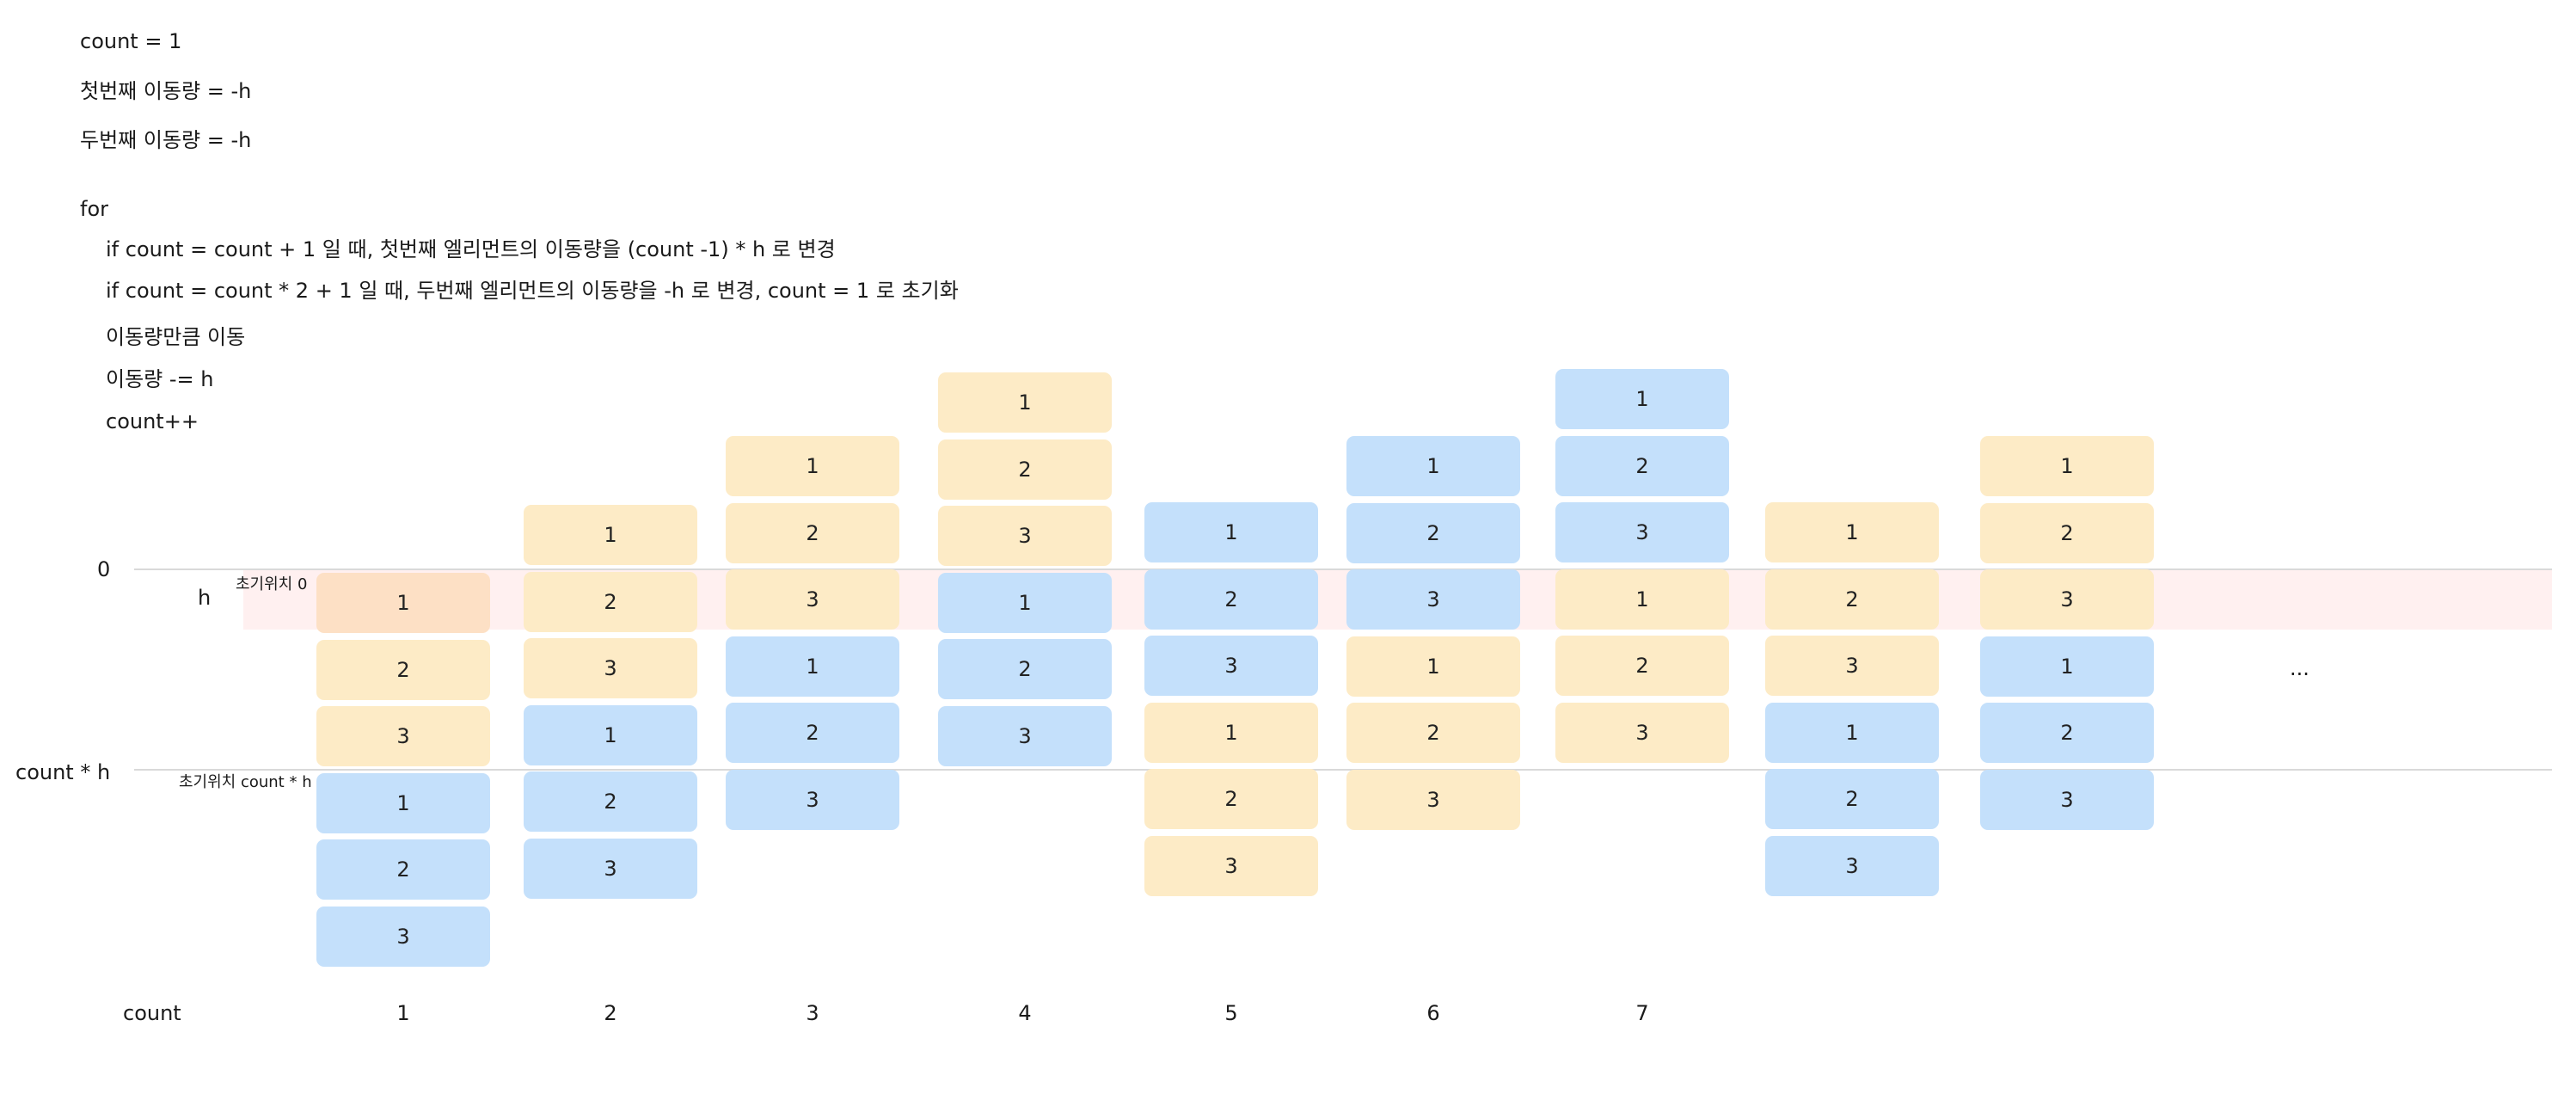  Describe the element at coordinates (63, 772) in the screenshot. I see `count-h-label: count * h` at that location.